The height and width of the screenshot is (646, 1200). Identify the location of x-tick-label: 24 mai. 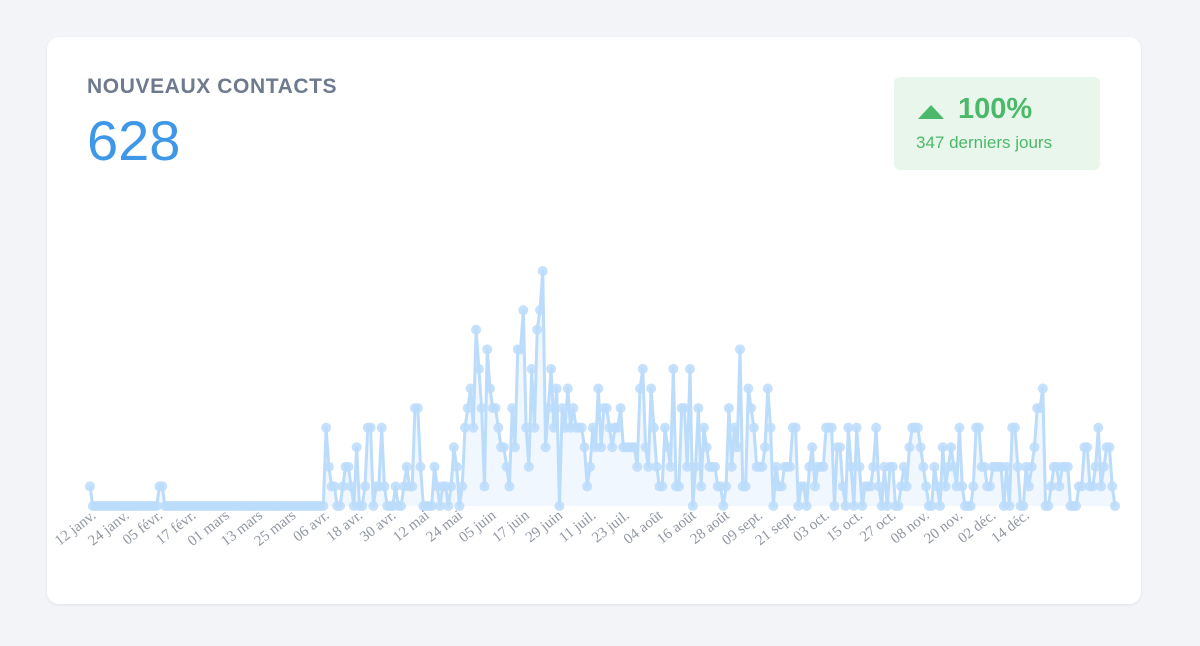
(445, 527).